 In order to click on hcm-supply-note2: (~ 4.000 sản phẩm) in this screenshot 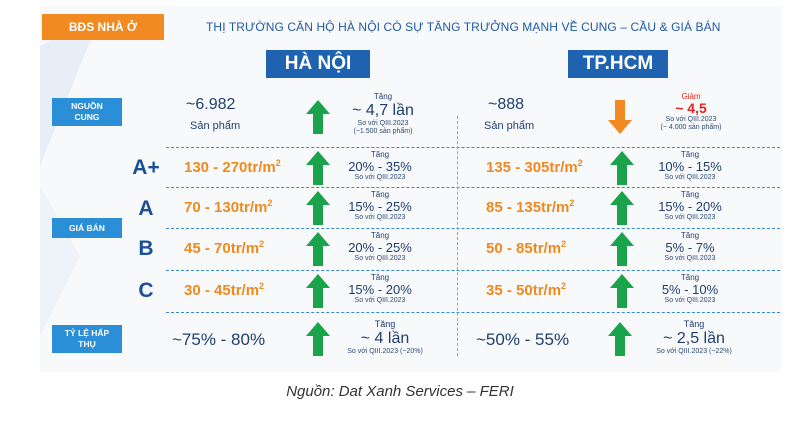, I will do `click(691, 127)`.